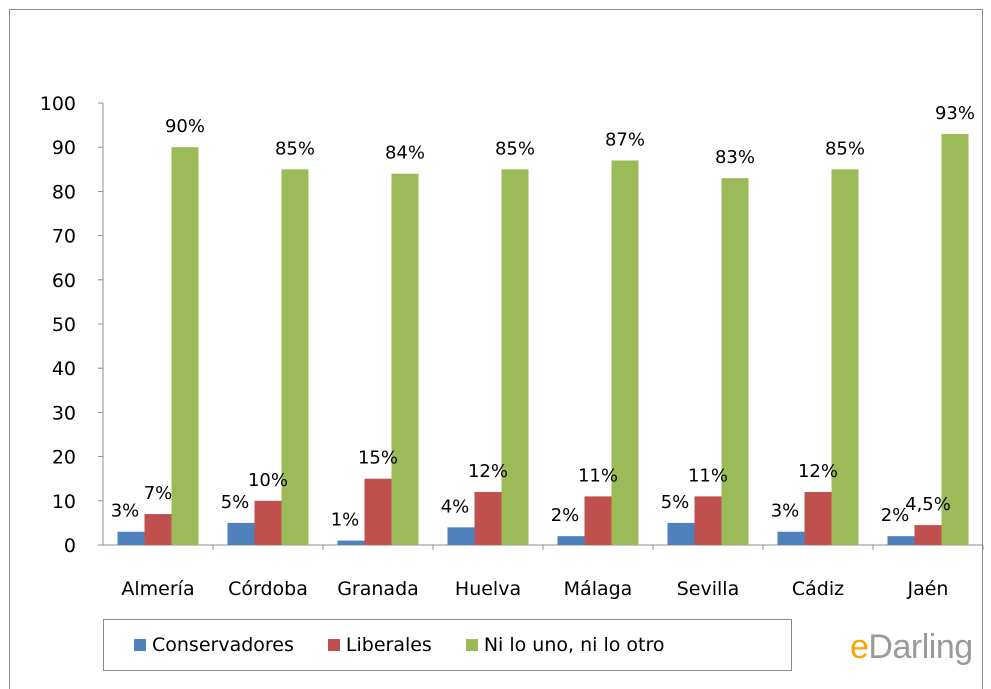 The width and height of the screenshot is (991, 689). Describe the element at coordinates (598, 589) in the screenshot. I see `x-tick-label: Málaga` at that location.